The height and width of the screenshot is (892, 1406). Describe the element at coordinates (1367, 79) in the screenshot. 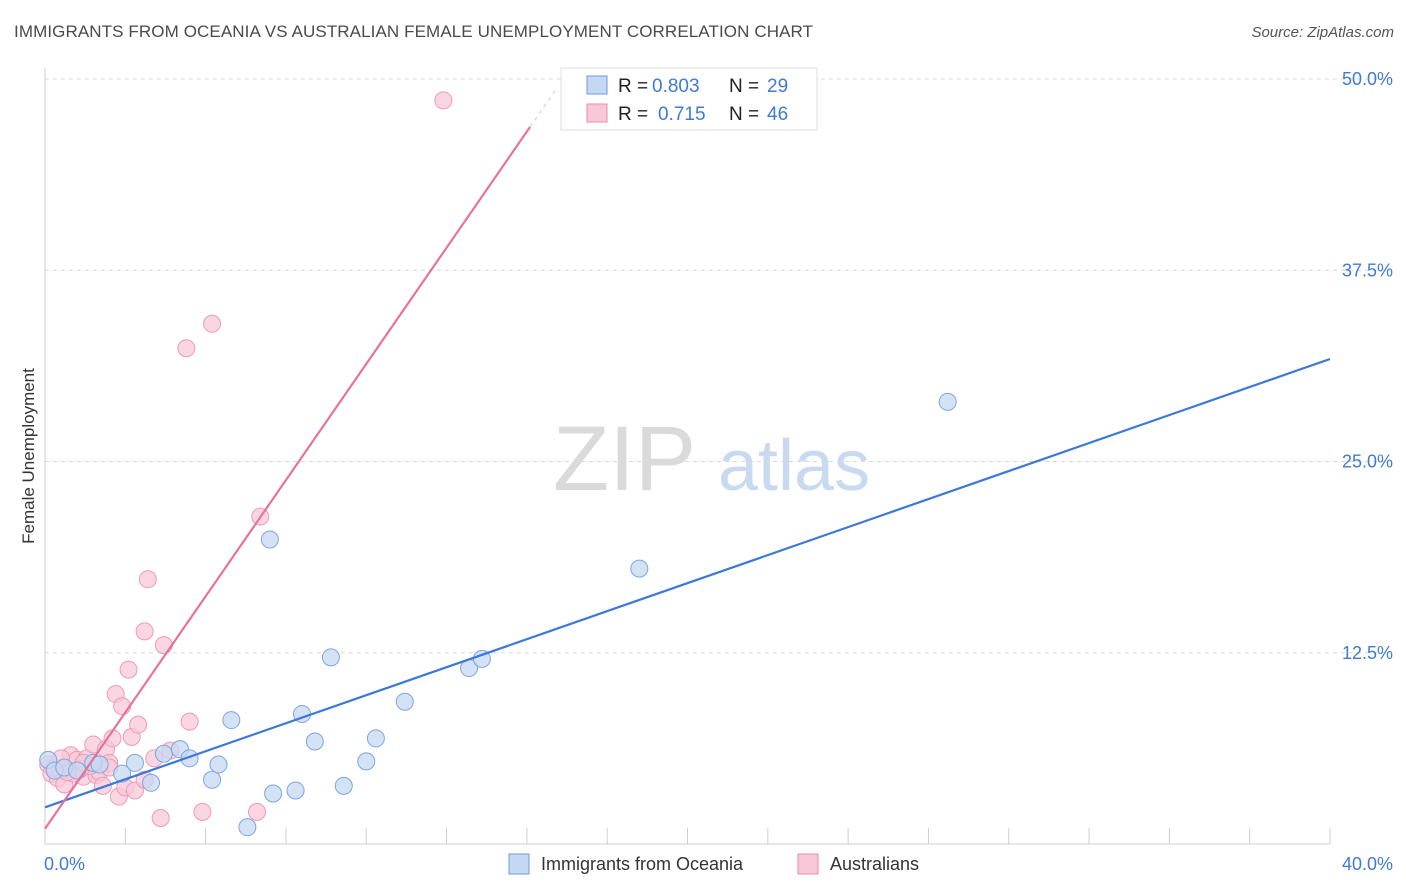

I see `y-tick-label: 50.0%` at that location.